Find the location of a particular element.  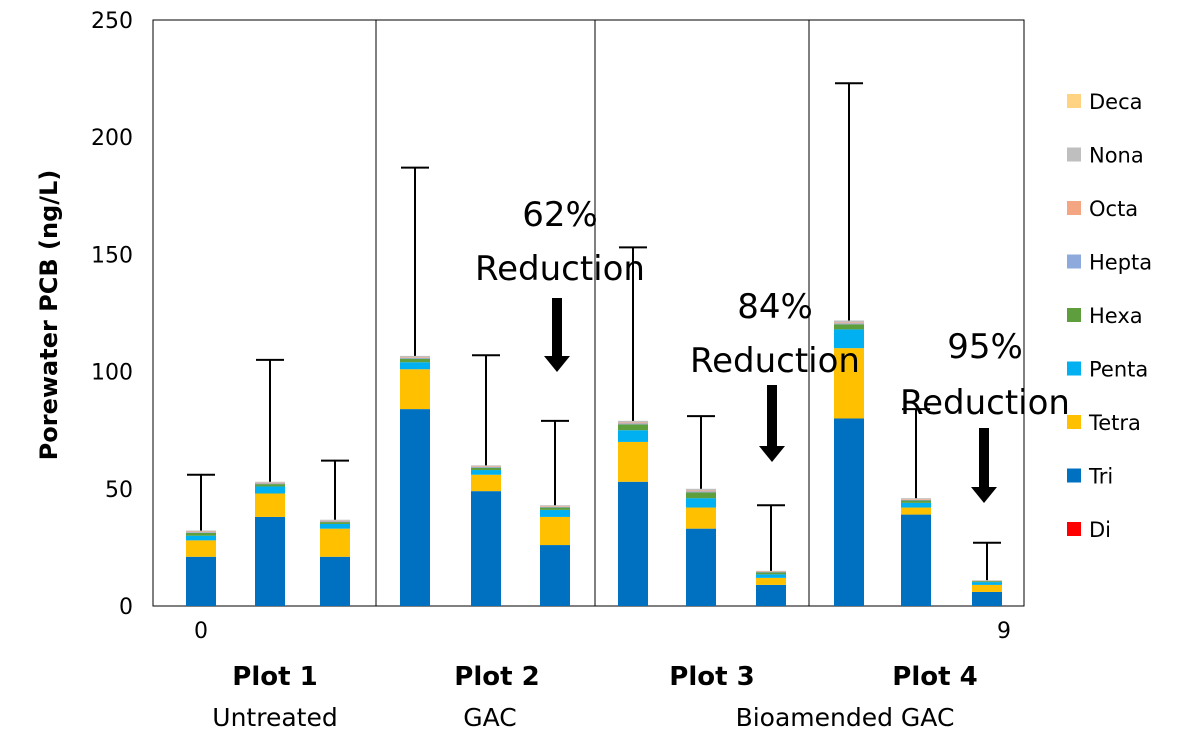

y-tick-label: 150 is located at coordinates (112, 255).